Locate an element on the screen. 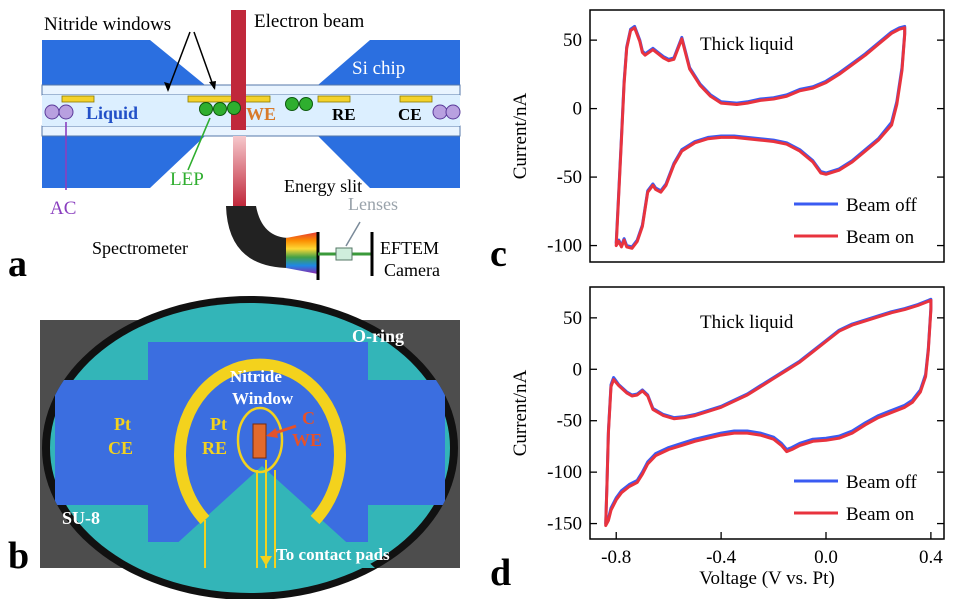 Image resolution: width=953 pixels, height=599 pixels. label-o-ring: O-ring is located at coordinates (378, 336).